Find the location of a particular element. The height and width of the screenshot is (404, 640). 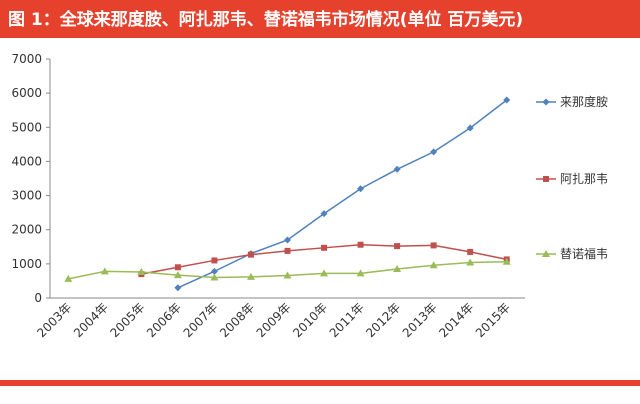

x-tick-label: 2009年 is located at coordinates (274, 320).